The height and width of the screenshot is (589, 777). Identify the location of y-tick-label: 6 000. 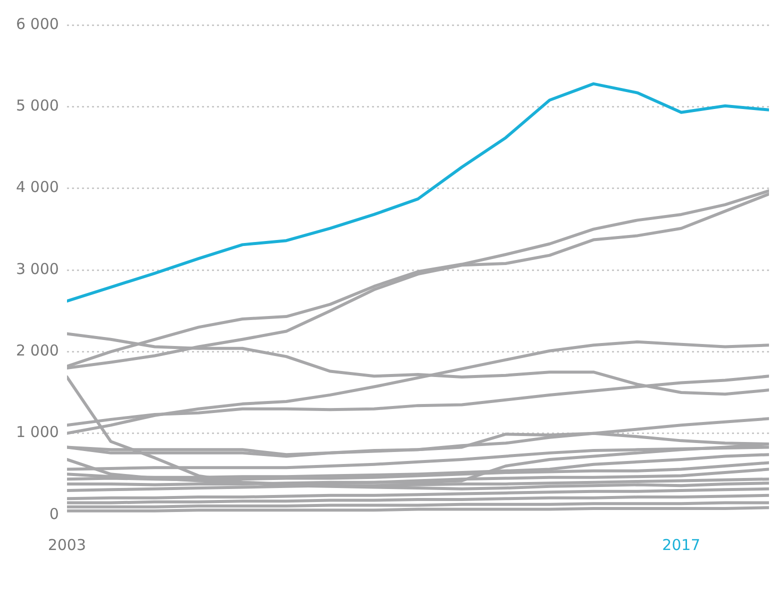
(37, 23).